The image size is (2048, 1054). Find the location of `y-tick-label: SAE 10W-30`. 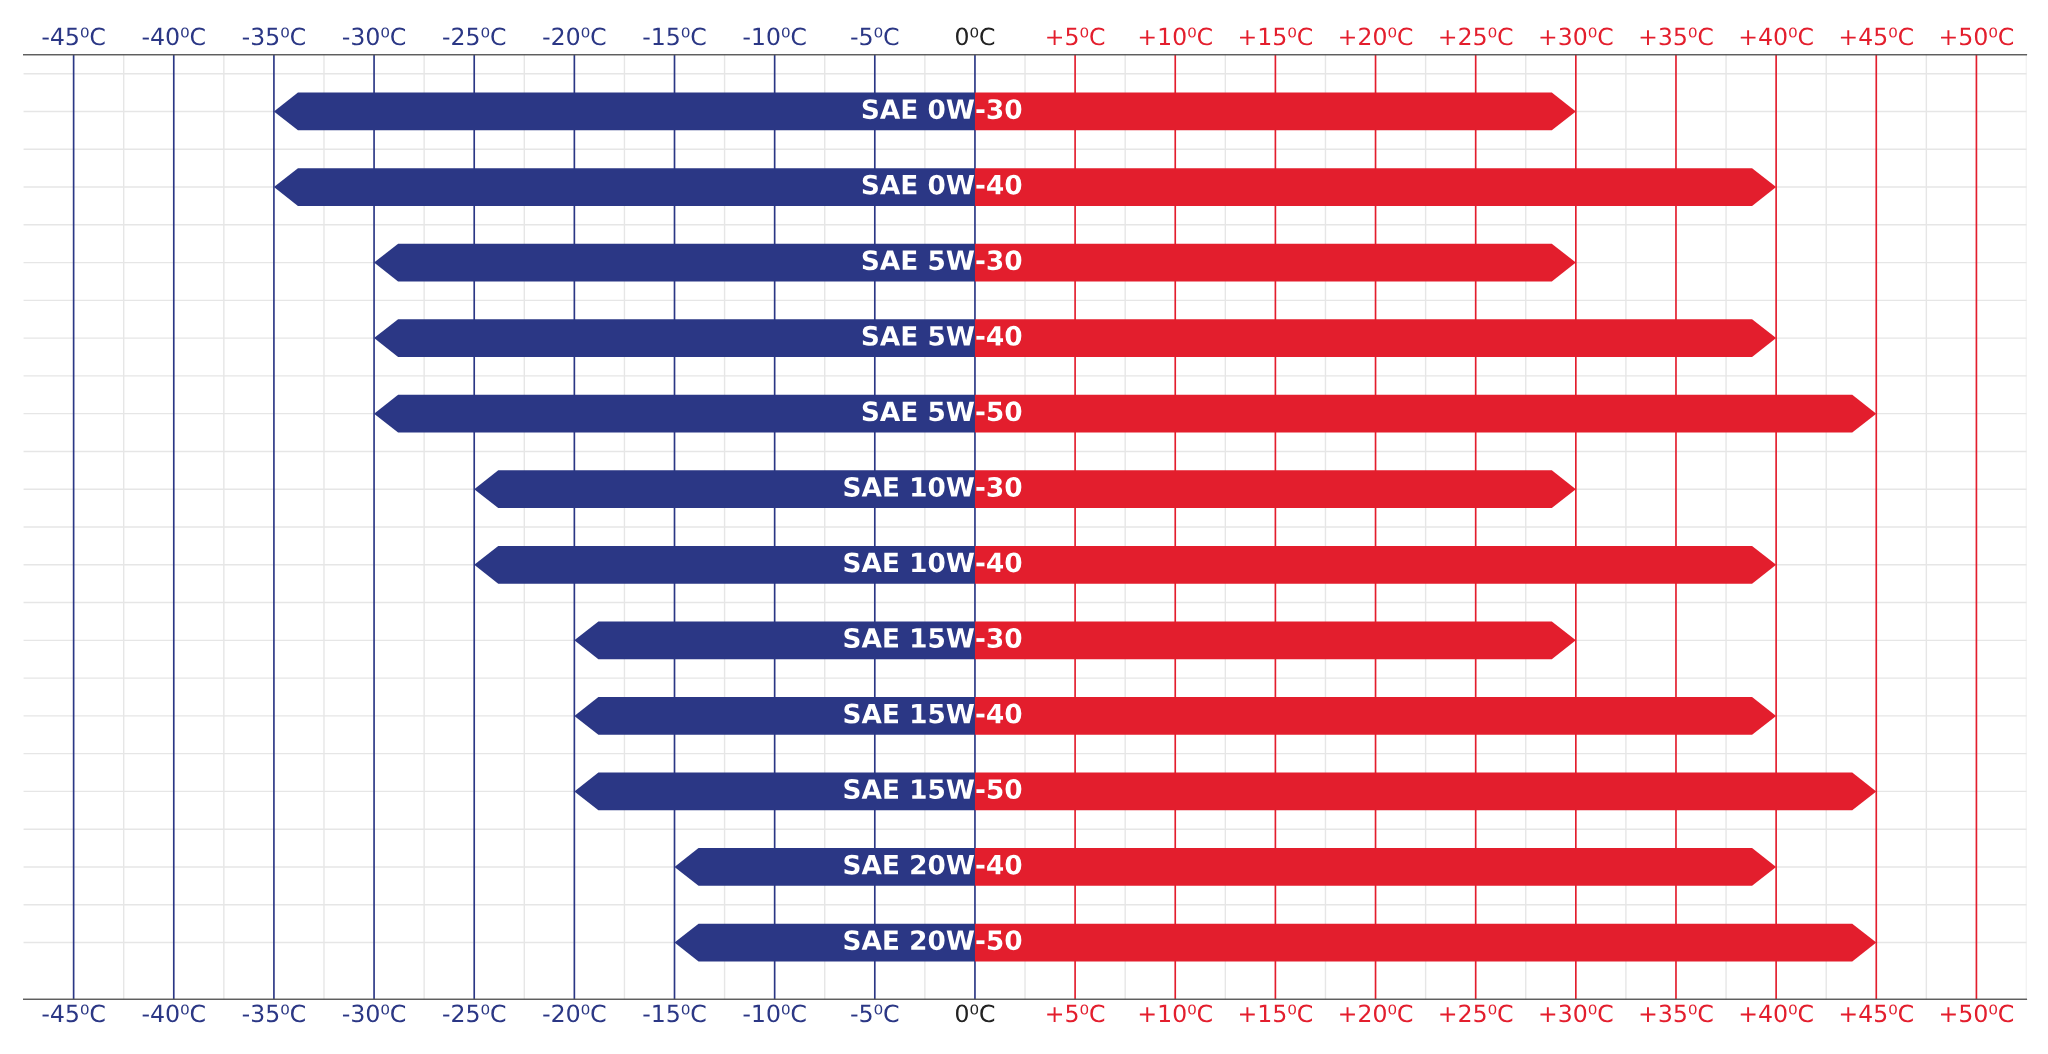

y-tick-label: SAE 10W-30 is located at coordinates (933, 486).